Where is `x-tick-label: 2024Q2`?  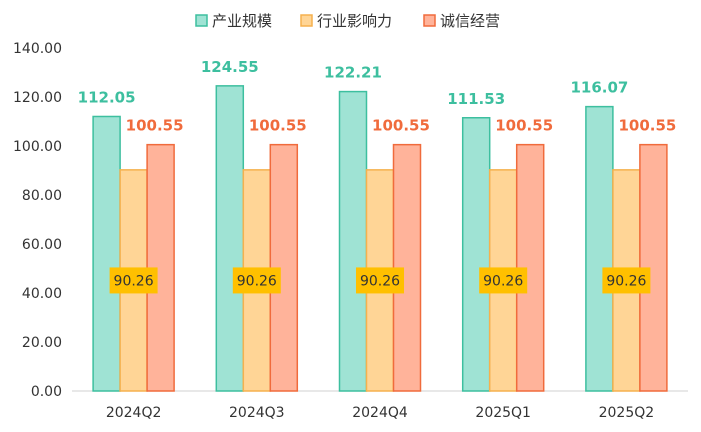 x-tick-label: 2024Q2 is located at coordinates (134, 413).